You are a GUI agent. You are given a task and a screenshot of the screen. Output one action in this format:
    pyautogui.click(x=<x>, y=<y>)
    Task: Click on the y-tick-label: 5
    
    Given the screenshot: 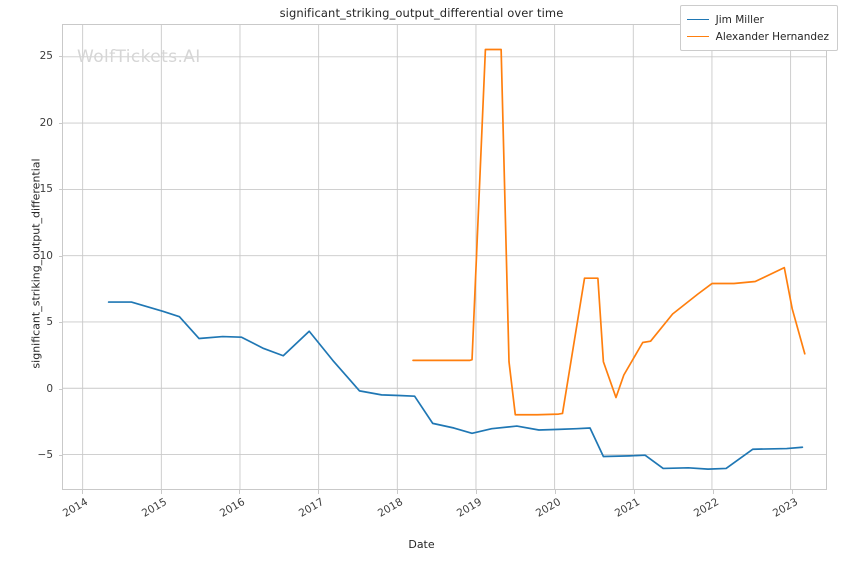 What is the action you would take?
    pyautogui.click(x=49, y=322)
    